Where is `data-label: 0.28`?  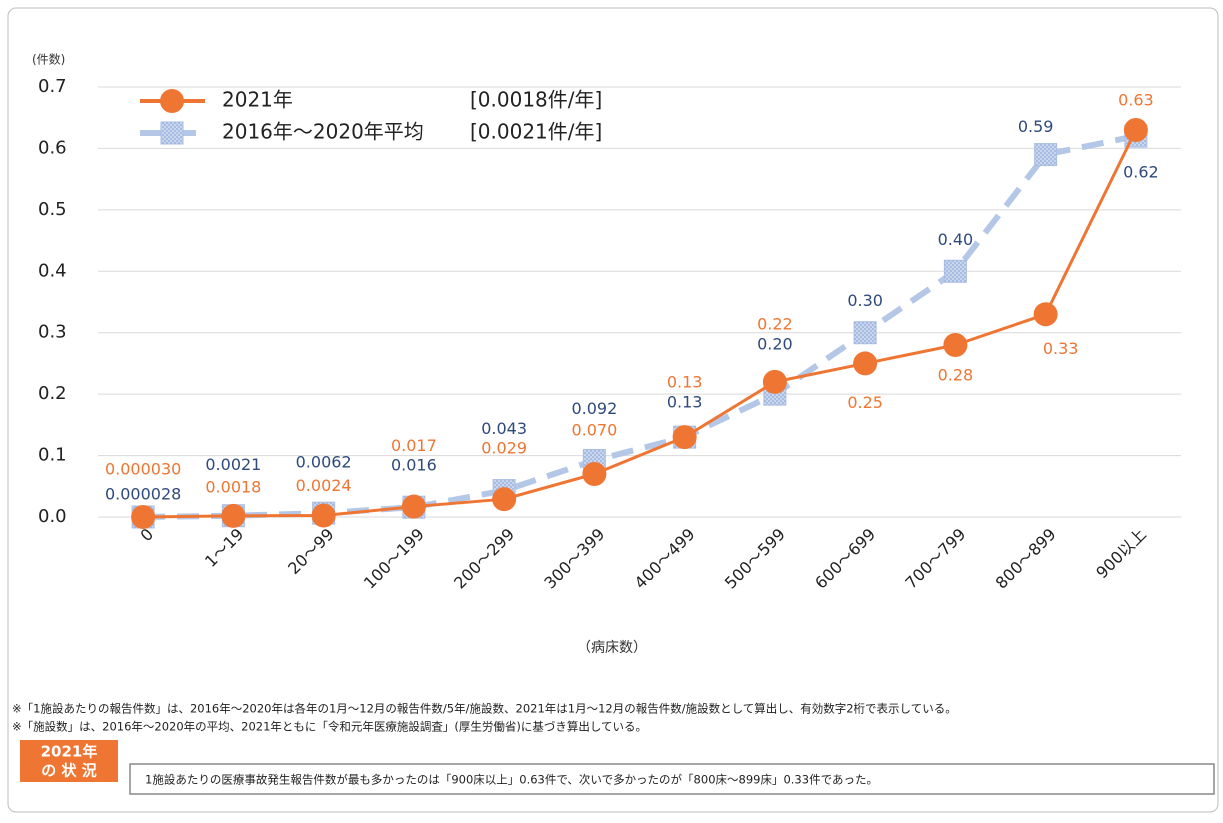
data-label: 0.28 is located at coordinates (956, 375).